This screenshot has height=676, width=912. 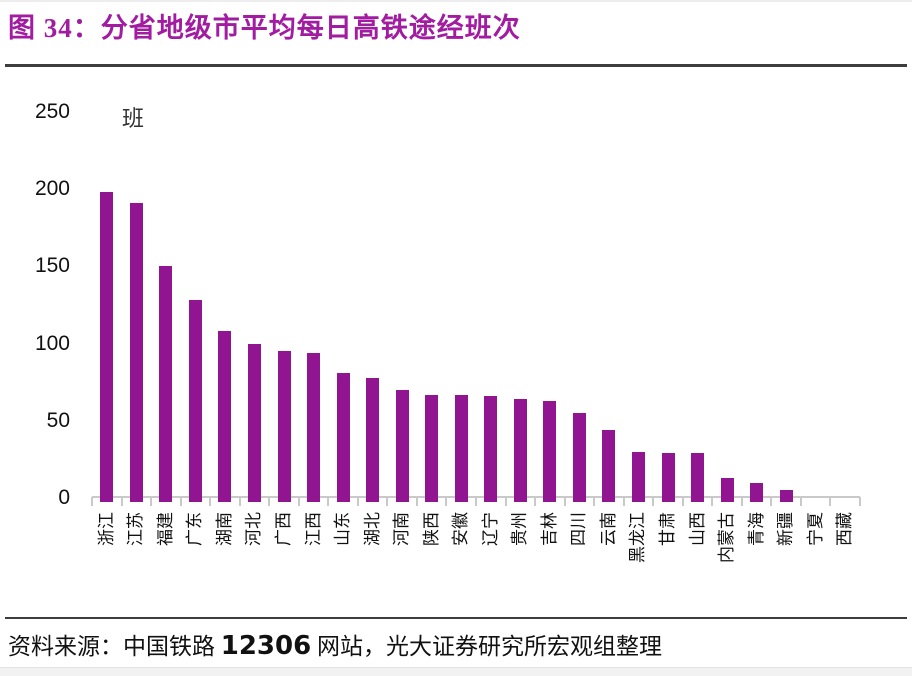 I want to click on bar-河南, so click(x=402, y=445).